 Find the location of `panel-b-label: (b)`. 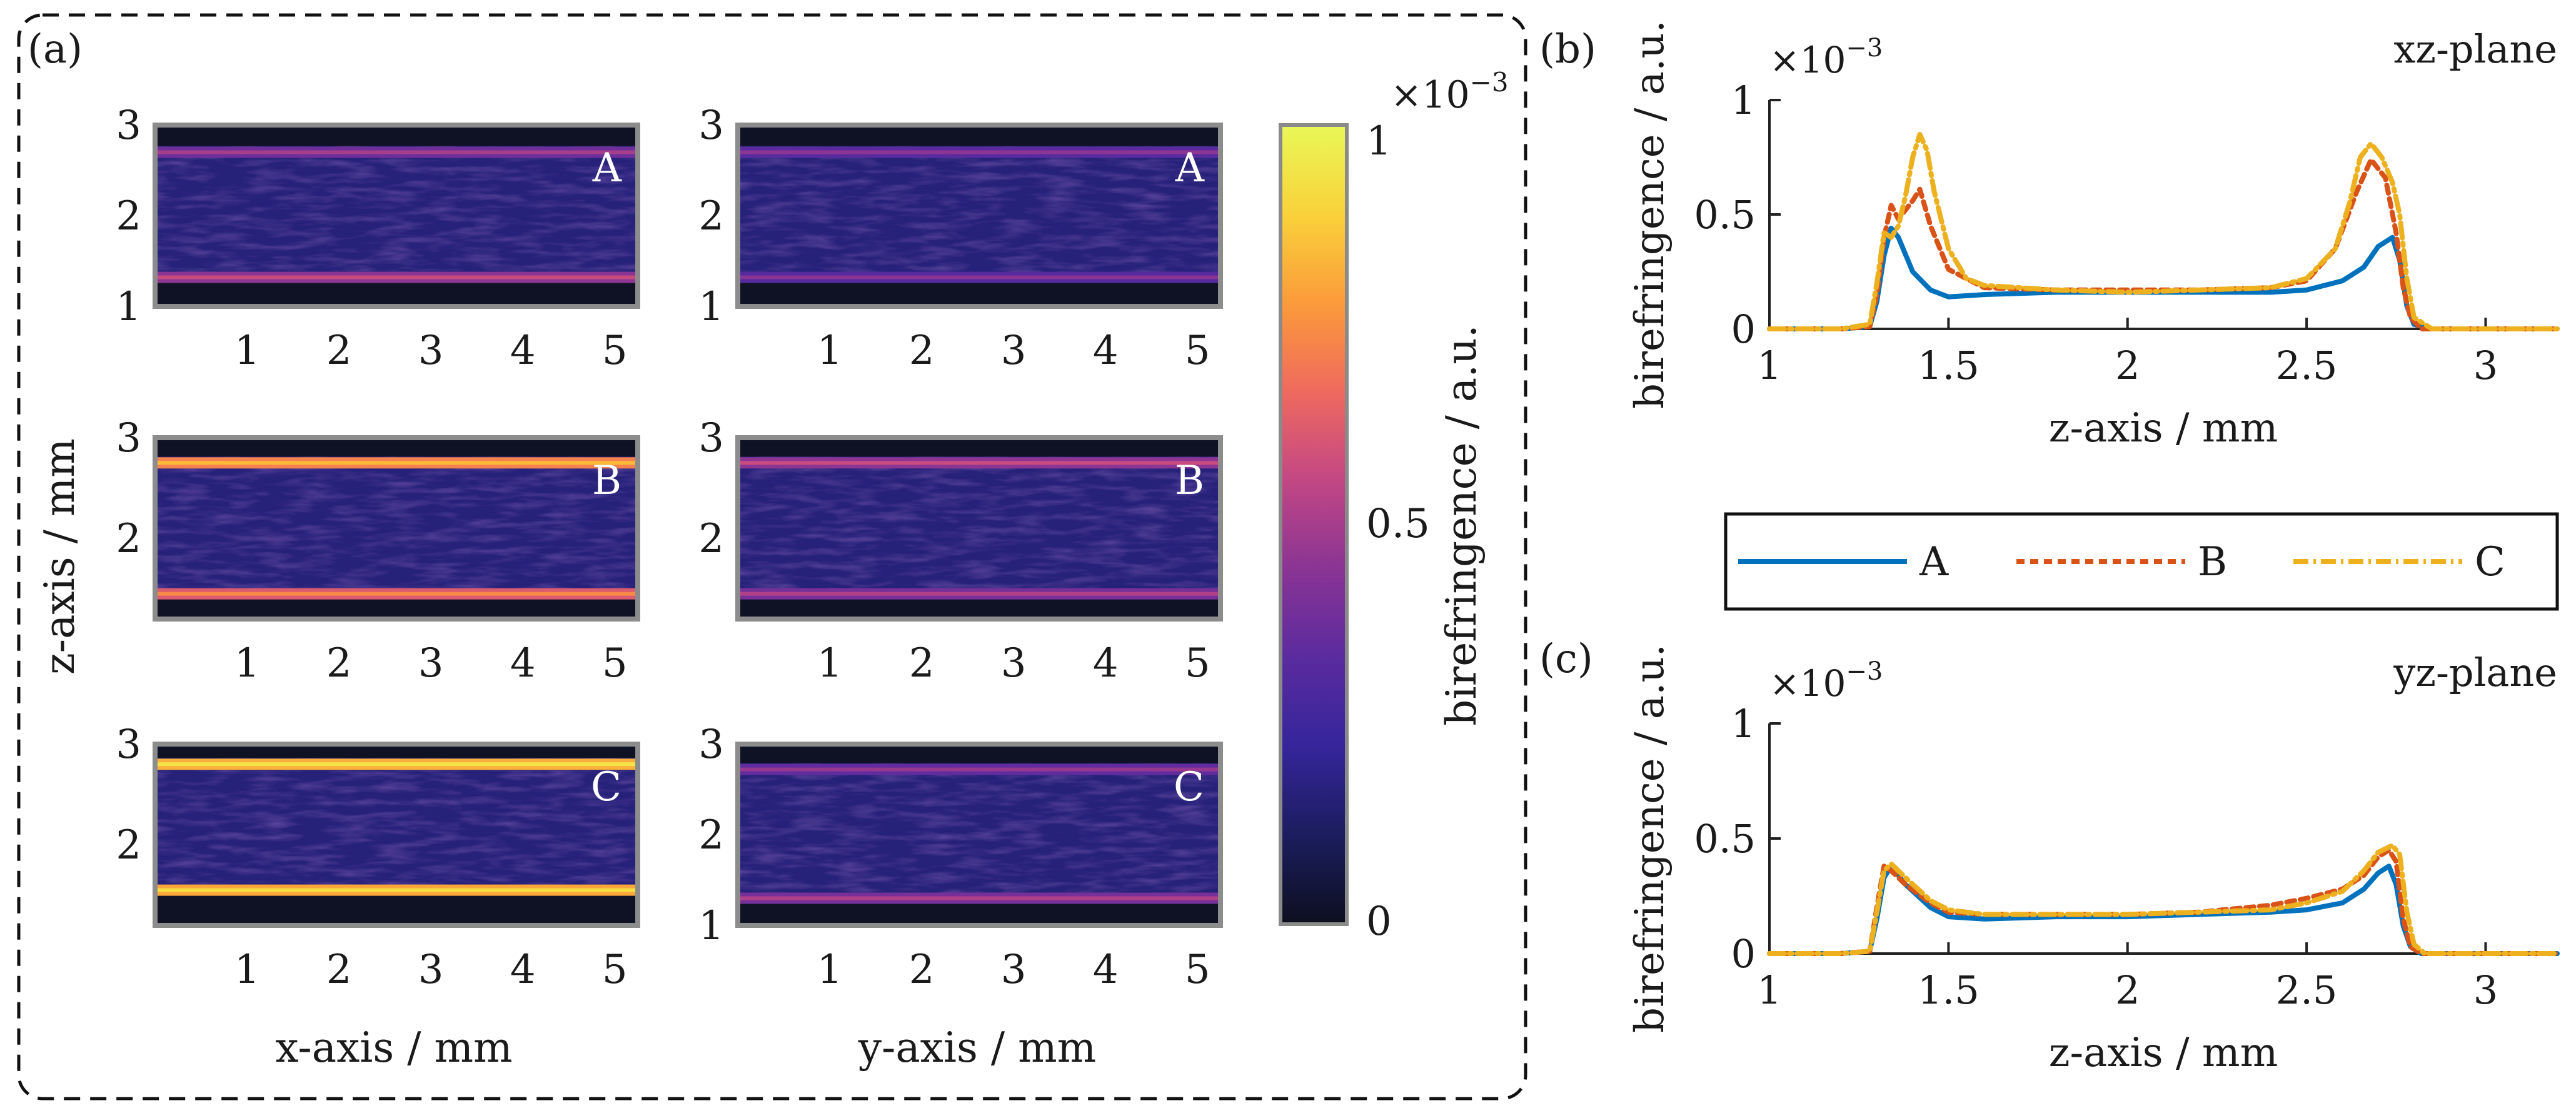

panel-b-label: (b) is located at coordinates (1567, 49).